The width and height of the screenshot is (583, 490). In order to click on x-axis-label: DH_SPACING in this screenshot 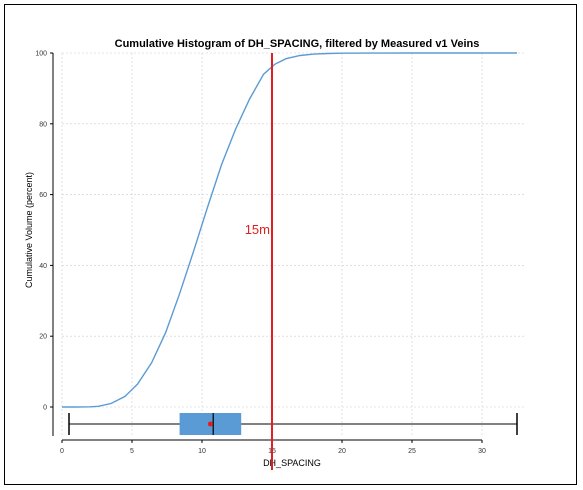, I will do `click(292, 463)`.